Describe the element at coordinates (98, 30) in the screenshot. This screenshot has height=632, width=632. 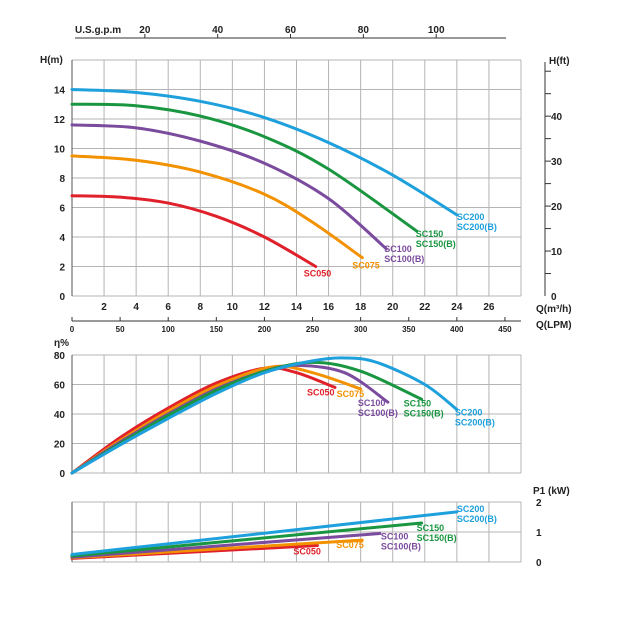
I see `top-axis-title: U.S.g.p.m` at that location.